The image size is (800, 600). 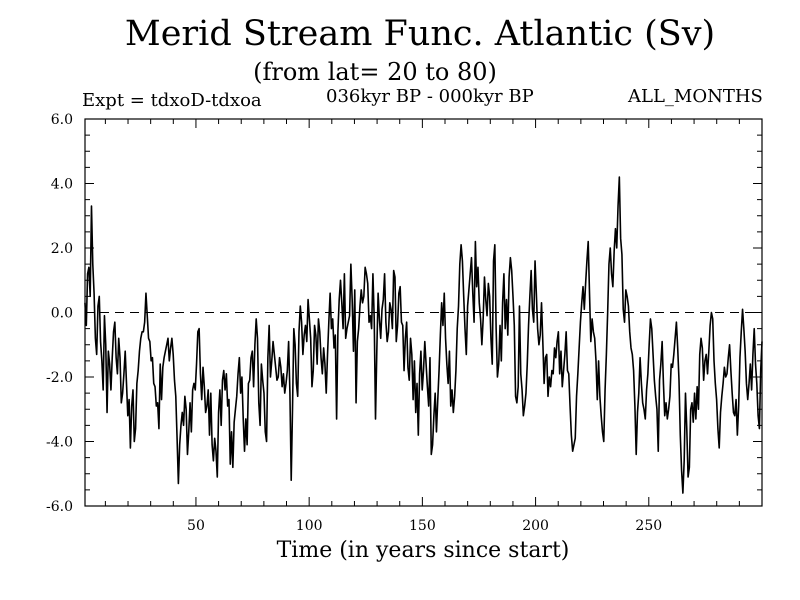 I want to click on y-tick-label: 0.0, so click(x=62, y=314).